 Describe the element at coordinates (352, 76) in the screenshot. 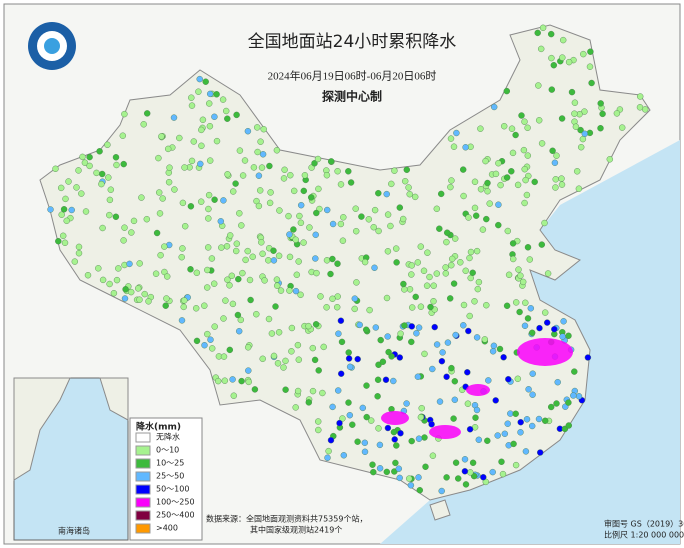

I see `map-subtitle: 2024年06月19日06时-06月20日06时` at that location.